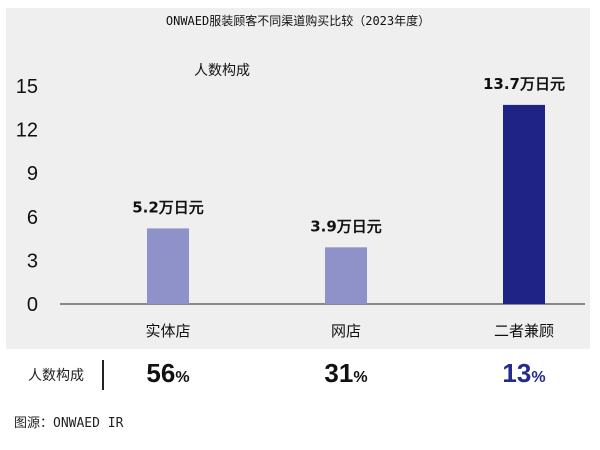 This screenshot has height=450, width=600. Describe the element at coordinates (27, 131) in the screenshot. I see `y-tick-label: 12` at that location.